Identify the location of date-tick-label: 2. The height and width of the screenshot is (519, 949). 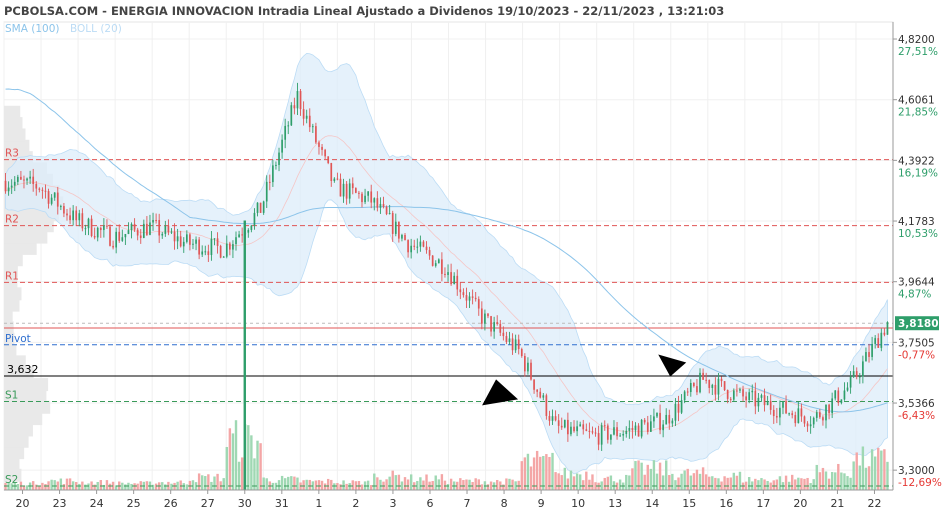
(355, 503).